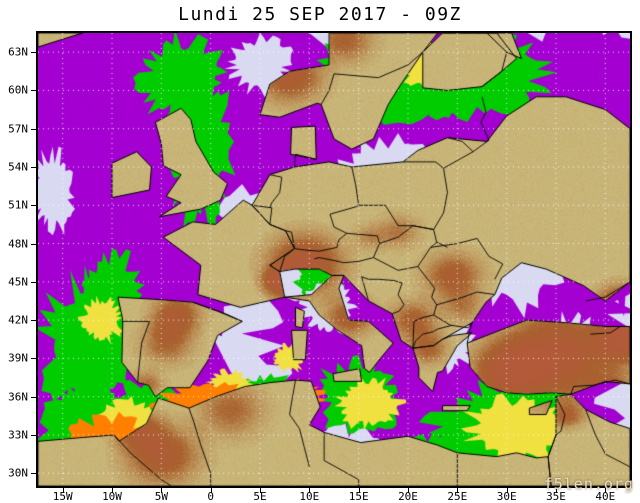 The height and width of the screenshot is (503, 640). What do you see at coordinates (358, 496) in the screenshot?
I see `x-axis-tick-label: 15E` at bounding box center [358, 496].